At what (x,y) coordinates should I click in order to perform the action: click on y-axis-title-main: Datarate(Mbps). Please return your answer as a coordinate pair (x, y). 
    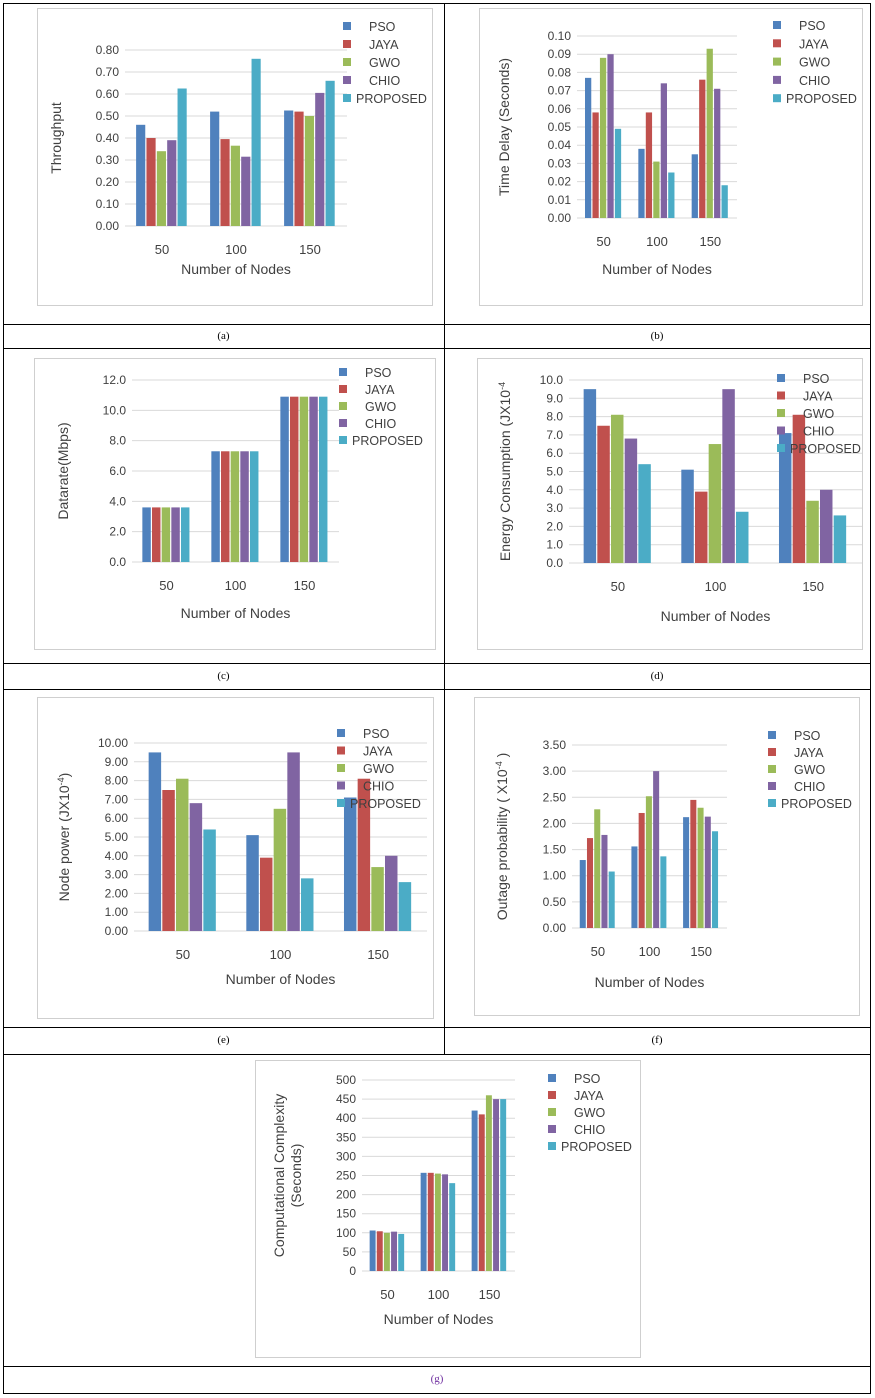
    Looking at the image, I should click on (63, 470).